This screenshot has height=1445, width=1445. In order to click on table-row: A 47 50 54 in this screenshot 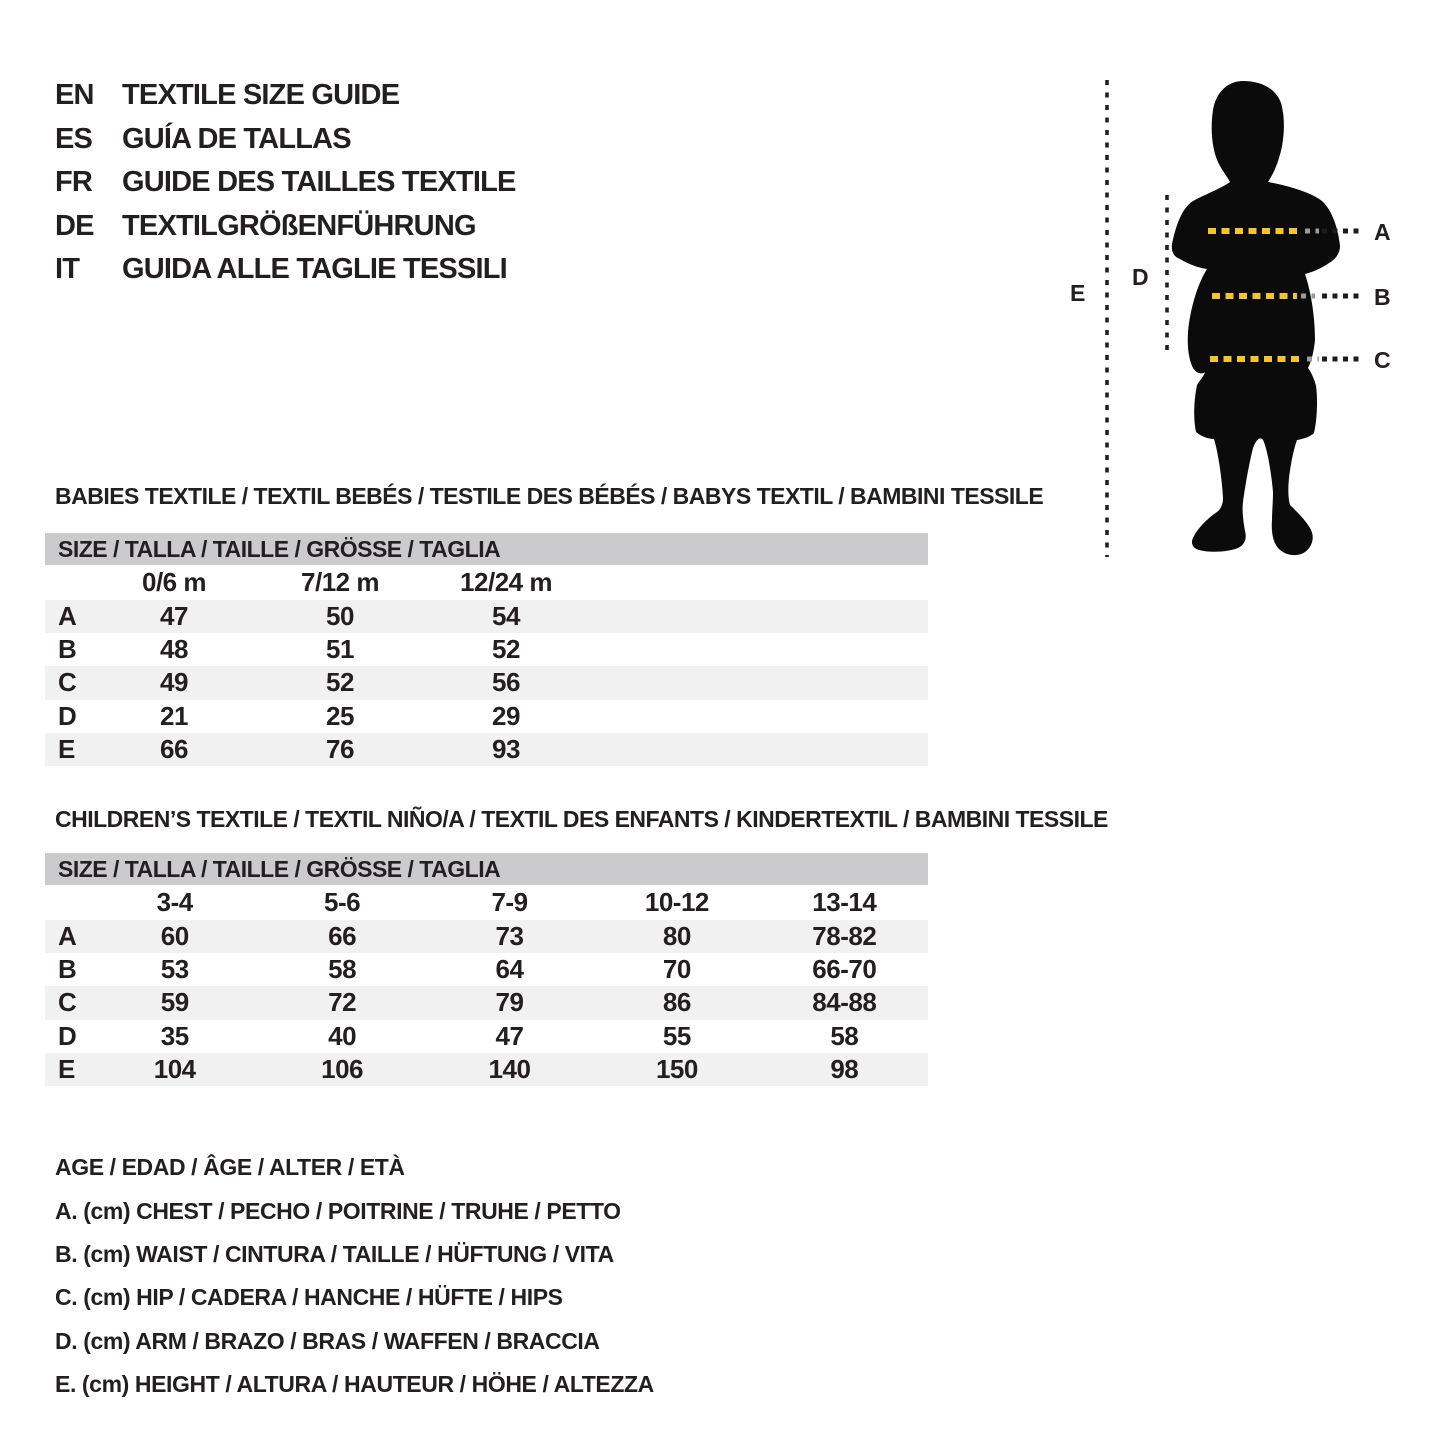, I will do `click(486, 616)`.